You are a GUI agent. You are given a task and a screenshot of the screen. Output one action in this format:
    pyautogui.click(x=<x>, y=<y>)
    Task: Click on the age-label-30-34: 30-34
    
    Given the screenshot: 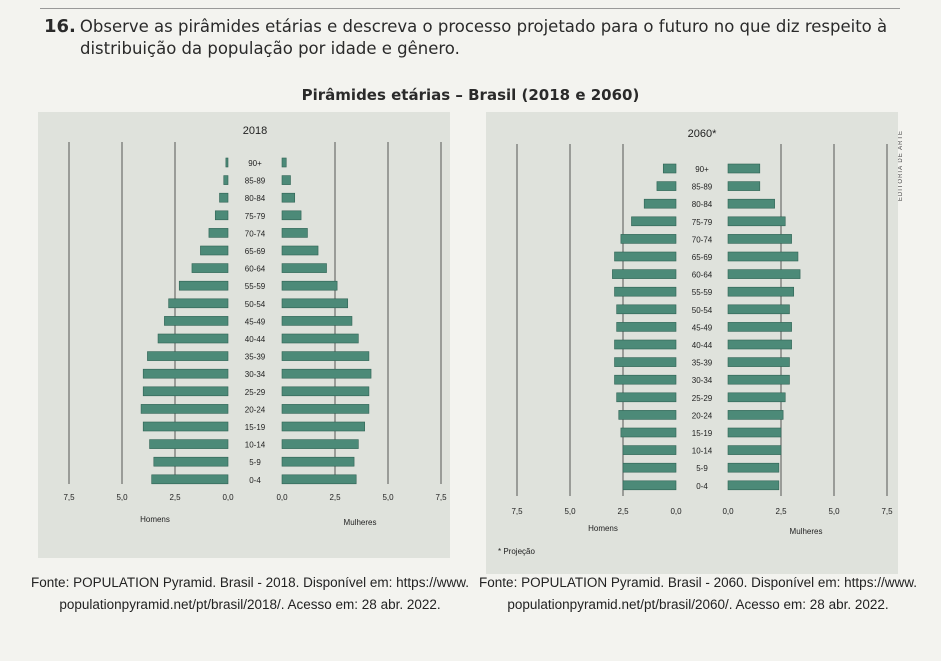 What is the action you would take?
    pyautogui.click(x=255, y=374)
    